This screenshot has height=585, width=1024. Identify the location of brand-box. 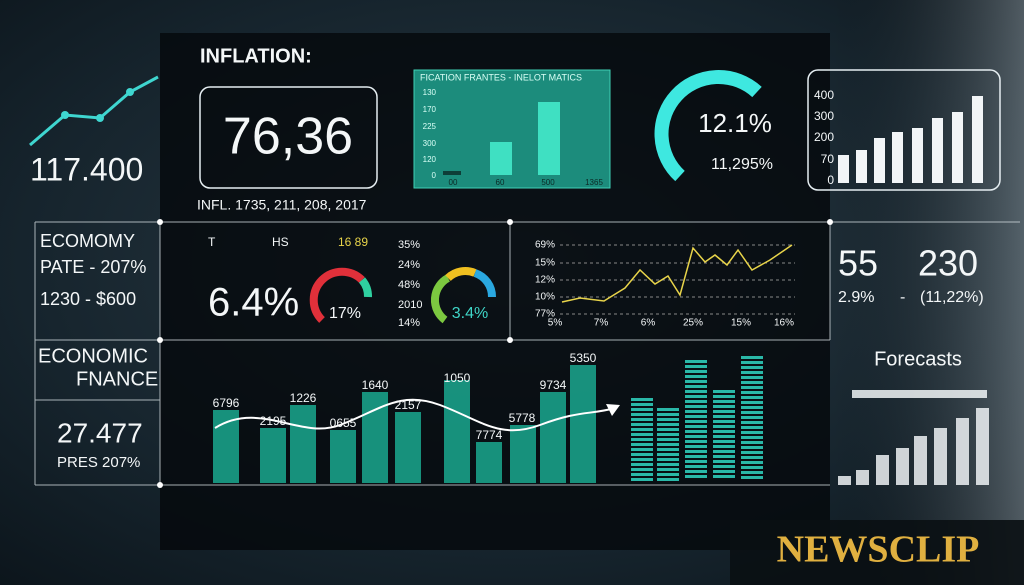
(877, 552).